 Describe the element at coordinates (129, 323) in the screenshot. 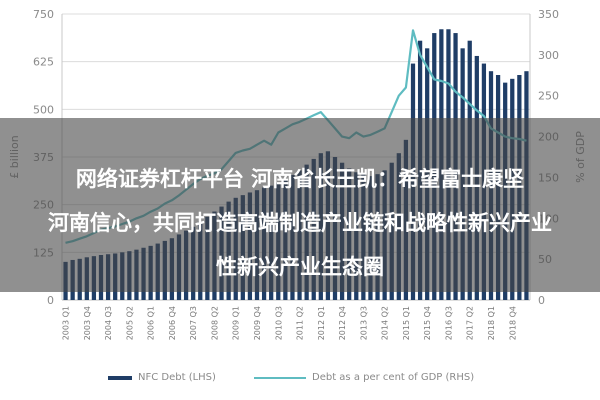

I see `x-tick-label: 2005 Q2` at that location.